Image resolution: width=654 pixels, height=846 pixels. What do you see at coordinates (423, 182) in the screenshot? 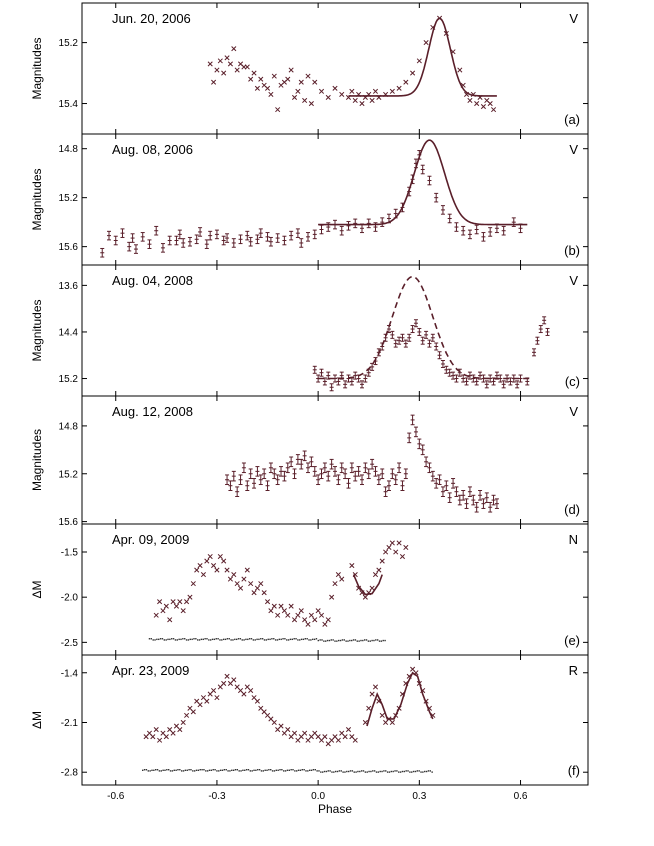
I see `fit-curve` at bounding box center [423, 182].